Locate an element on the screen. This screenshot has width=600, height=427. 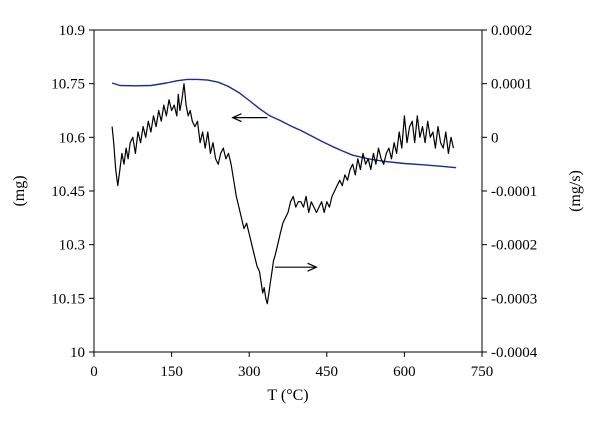
y-right-axis-title: (mg/s) is located at coordinates (575, 191).